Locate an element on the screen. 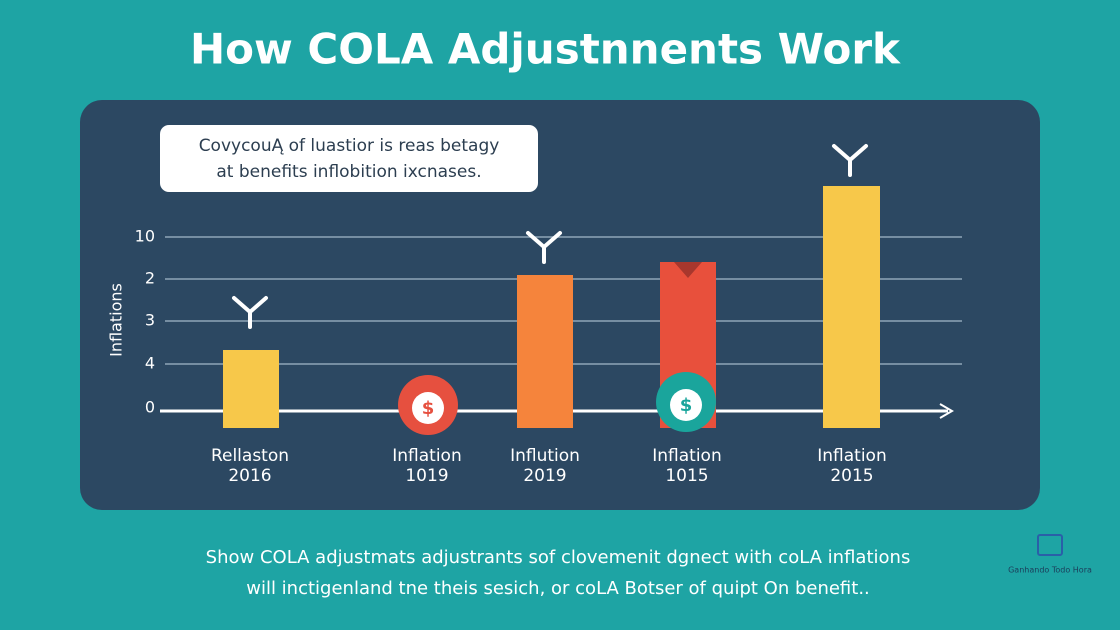 This screenshot has height=630, width=1120. category-year: 1019 is located at coordinates (426, 476).